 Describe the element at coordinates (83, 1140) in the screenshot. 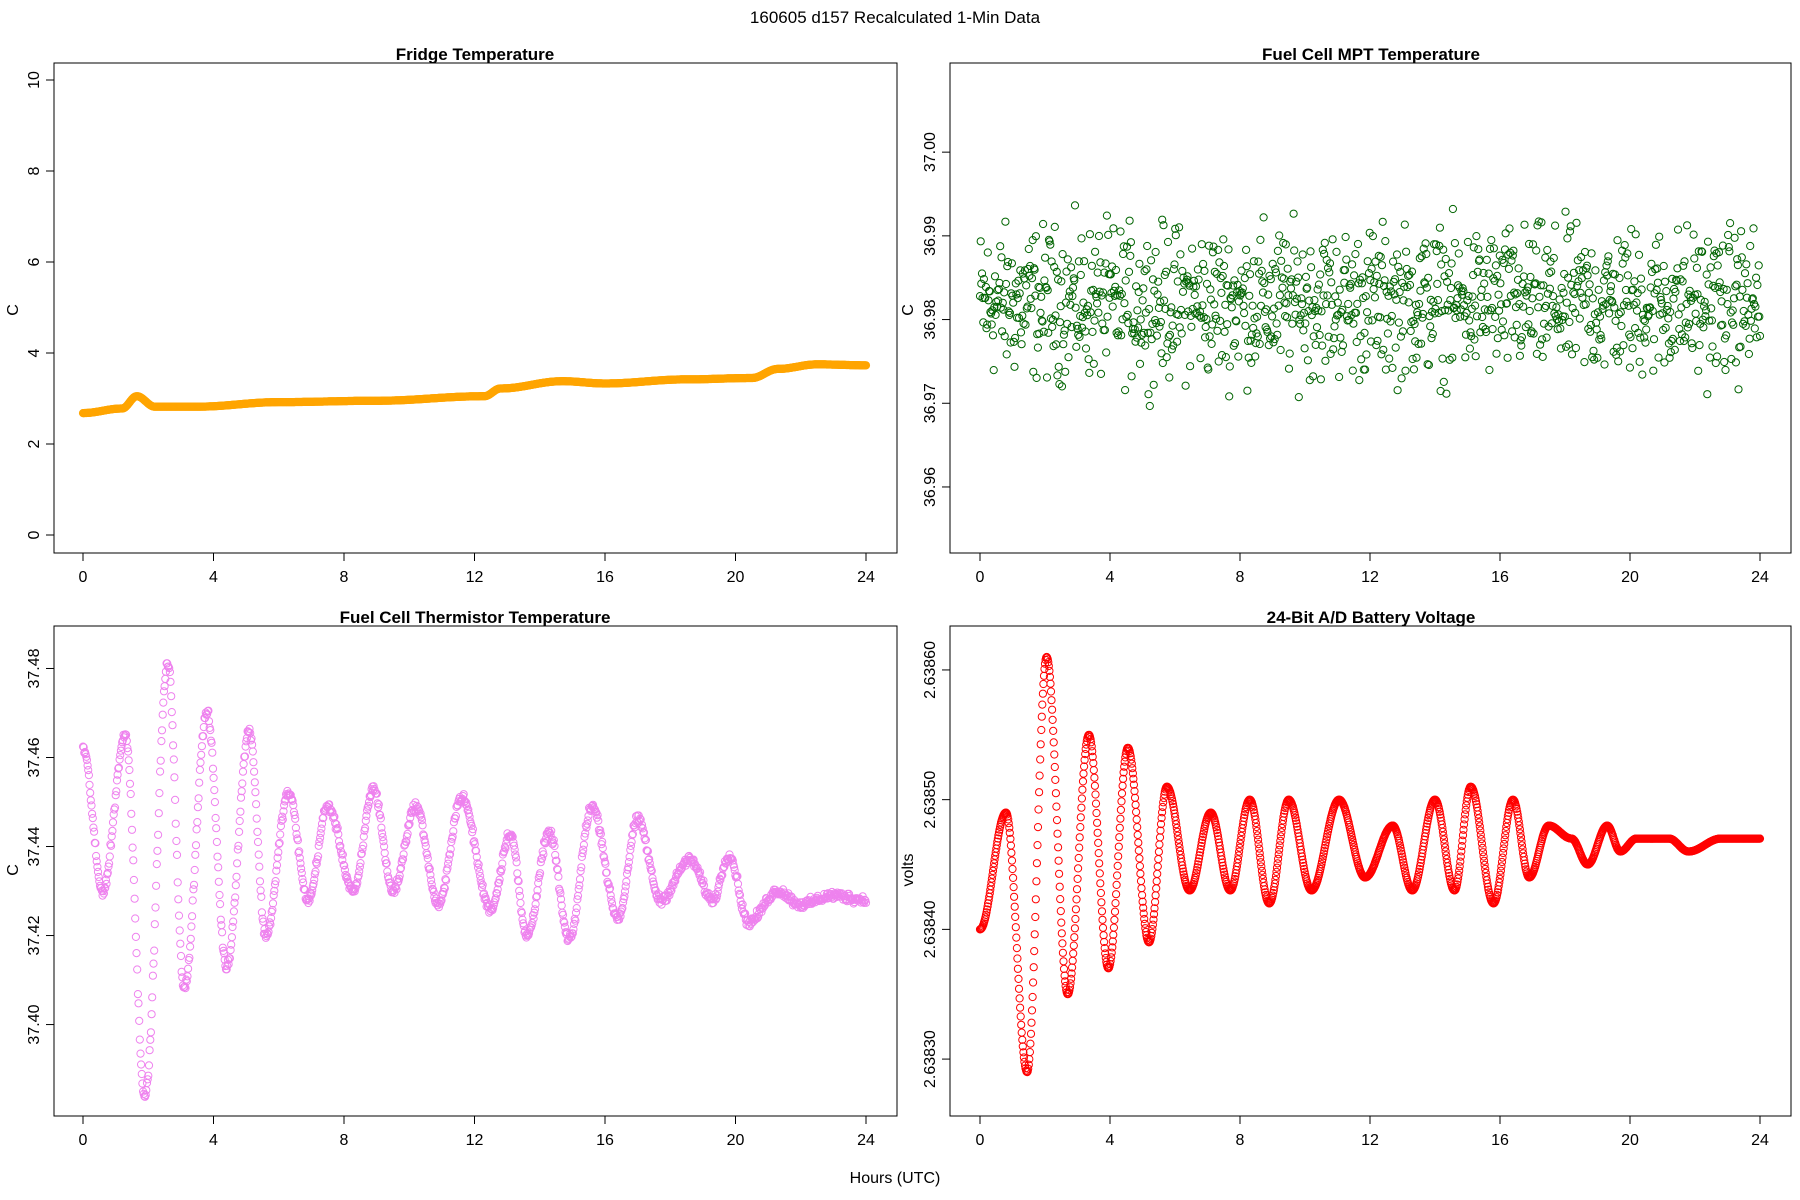

I see `x-tick-label: 0` at that location.